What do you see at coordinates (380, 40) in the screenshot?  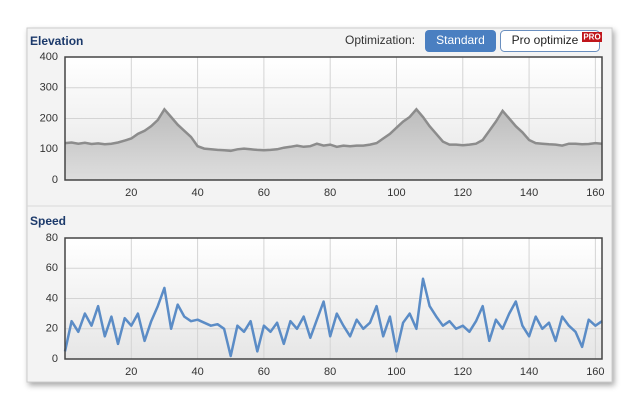 I see `optimization-label: Optimization:` at bounding box center [380, 40].